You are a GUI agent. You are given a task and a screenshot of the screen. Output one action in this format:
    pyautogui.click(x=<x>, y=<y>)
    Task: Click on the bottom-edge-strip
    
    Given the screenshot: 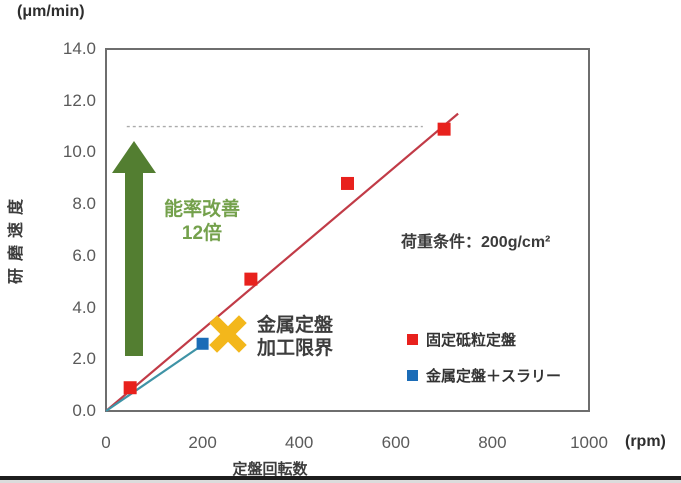 What is the action you would take?
    pyautogui.click(x=340, y=481)
    